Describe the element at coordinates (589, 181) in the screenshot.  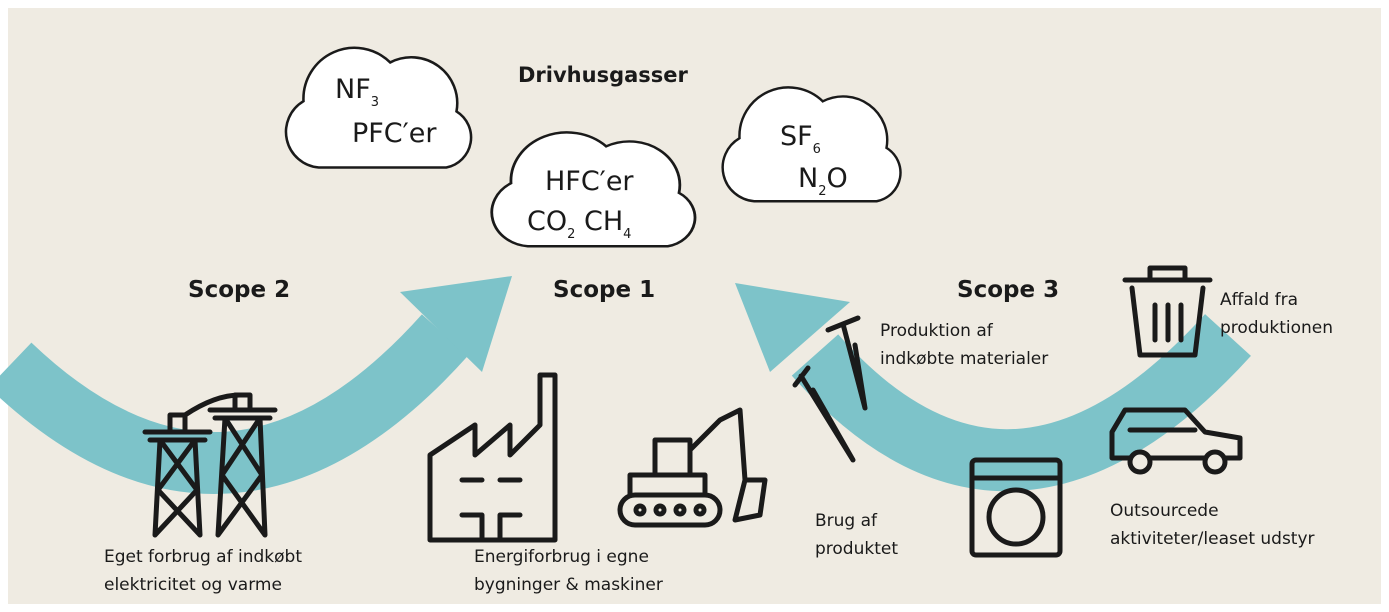
I see `gas-label: HFC′er` at that location.